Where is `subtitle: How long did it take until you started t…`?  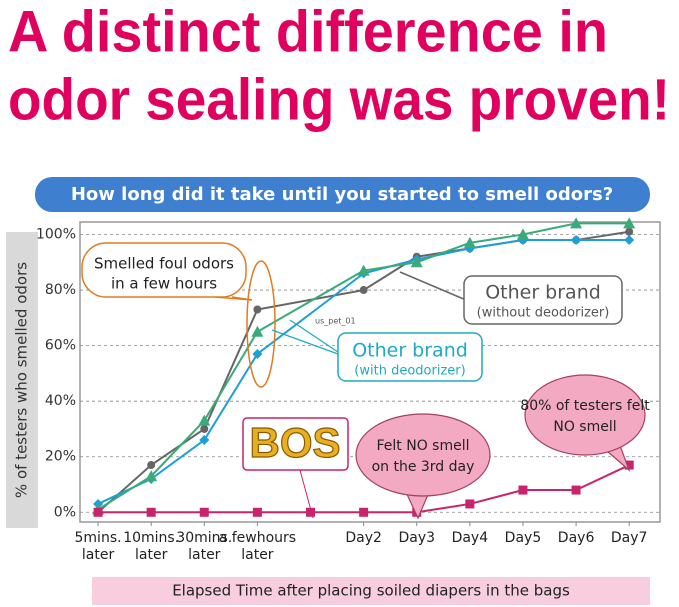 subtitle: How long did it take until you started t… is located at coordinates (342, 194).